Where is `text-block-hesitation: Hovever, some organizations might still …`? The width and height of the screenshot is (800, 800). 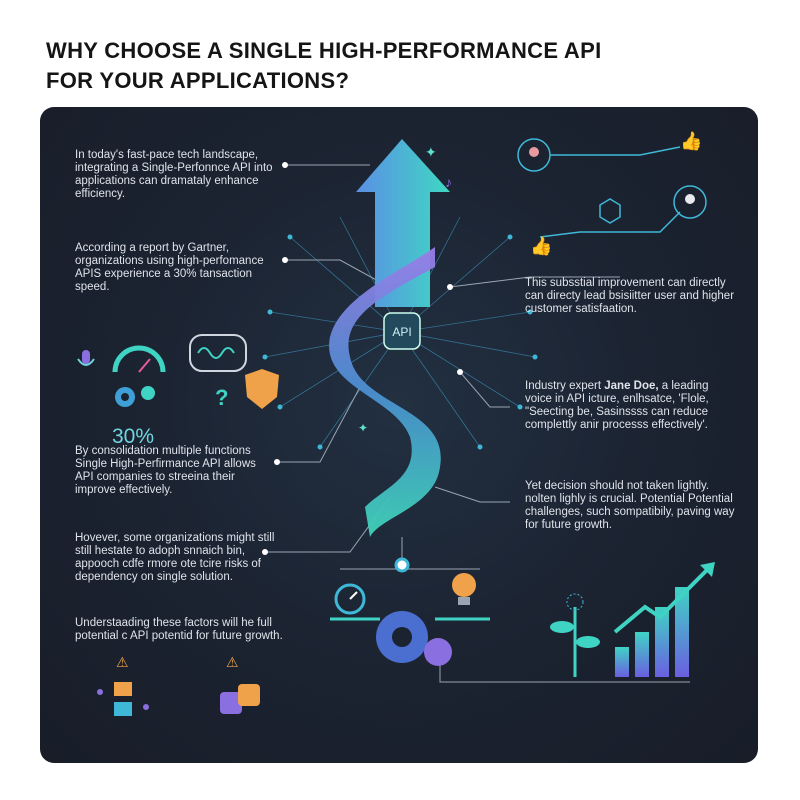 text-block-hesitation: Hovever, some organizations might still … is located at coordinates (175, 557).